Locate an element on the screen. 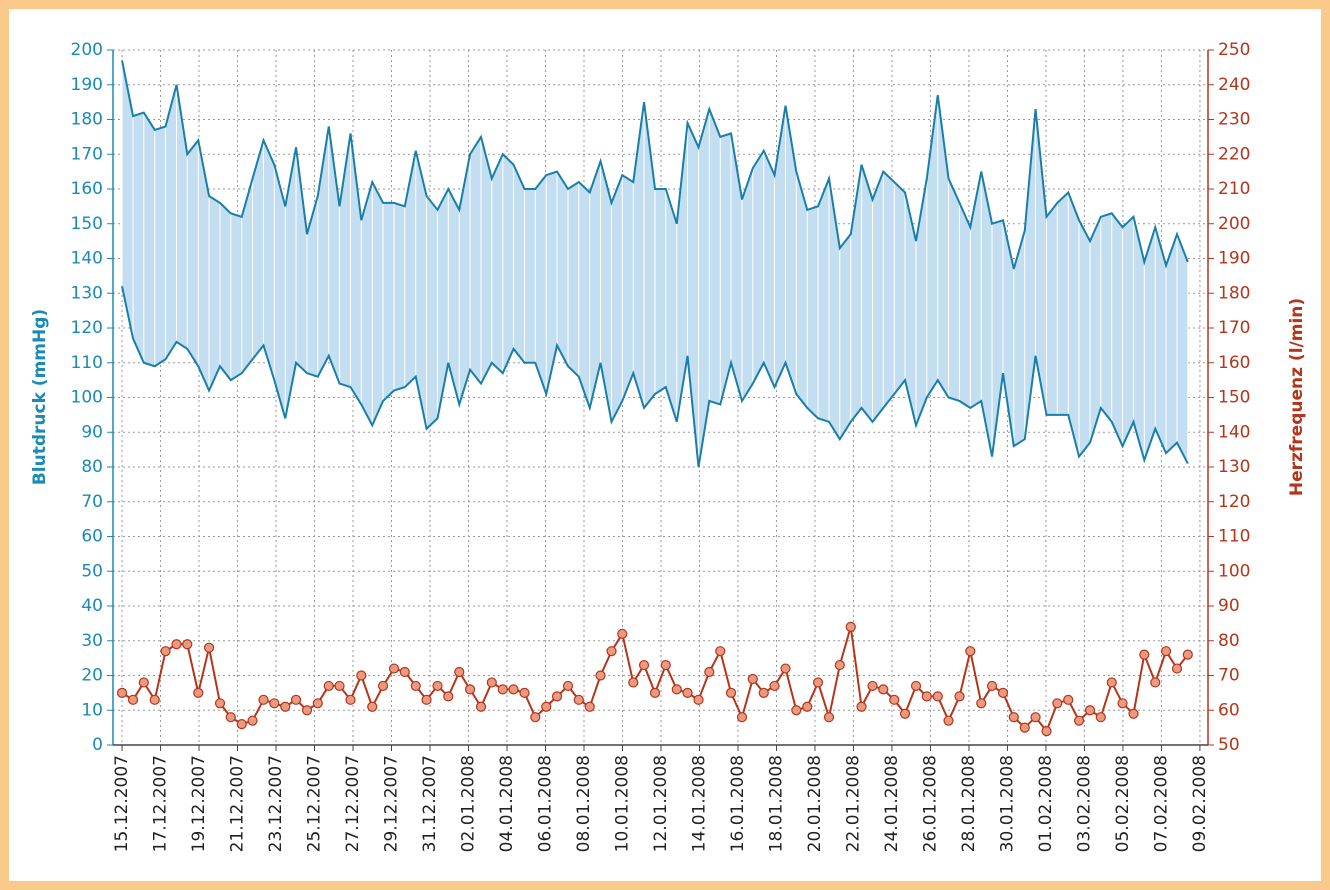 This screenshot has width=1330, height=890. y-tick-label: 30 is located at coordinates (92, 641).